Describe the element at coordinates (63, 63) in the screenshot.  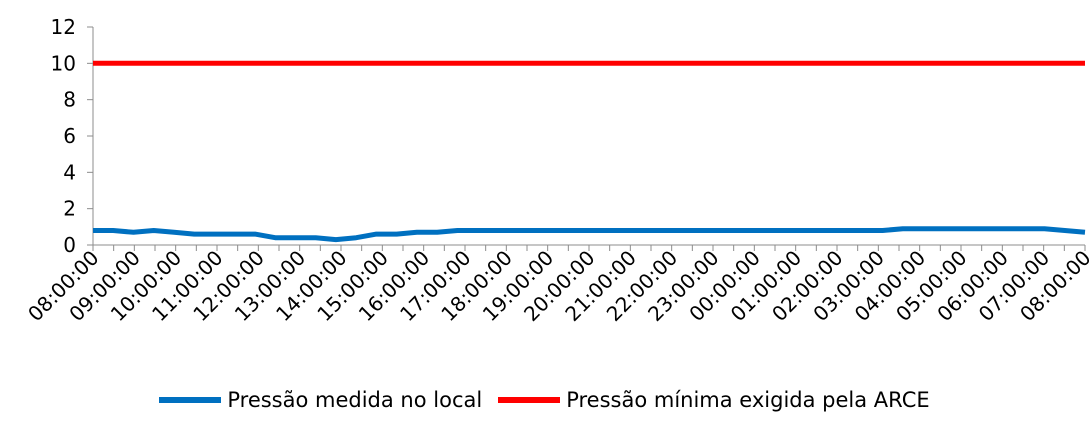
I see `y-tick-label: 10` at that location.